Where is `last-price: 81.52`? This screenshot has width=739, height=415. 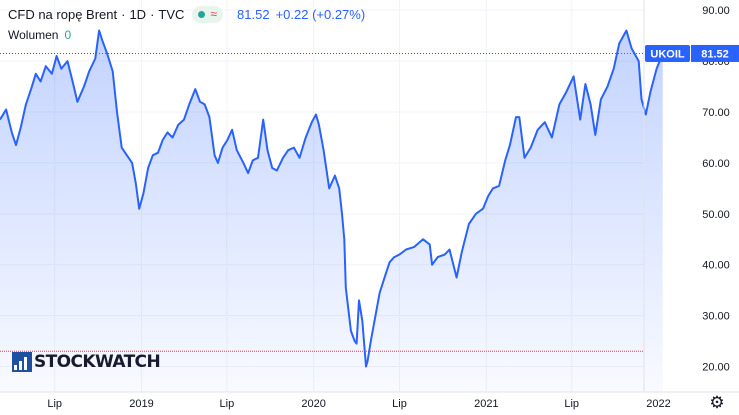 last-price: 81.52 is located at coordinates (253, 14).